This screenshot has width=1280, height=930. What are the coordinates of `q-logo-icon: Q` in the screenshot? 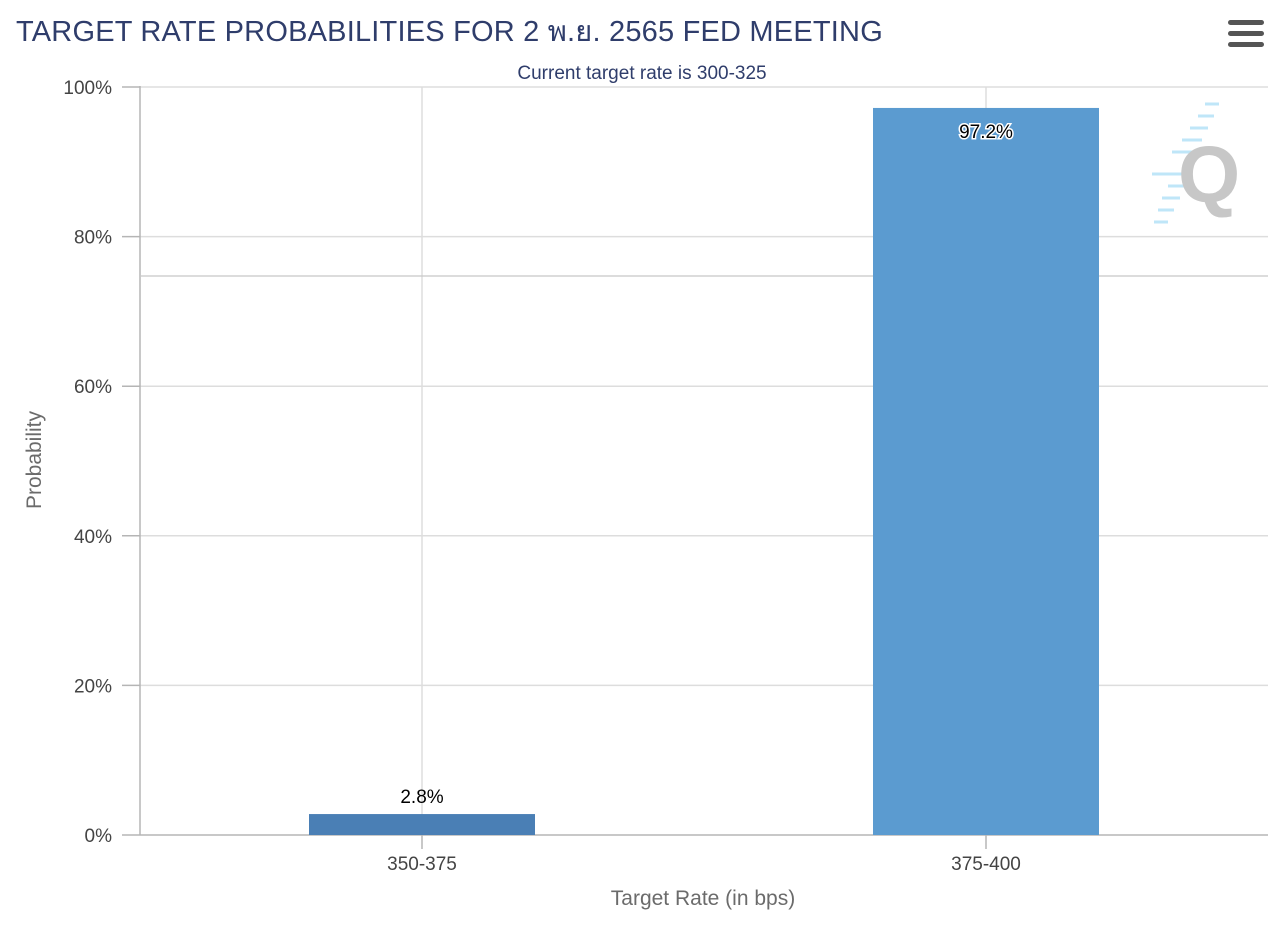 It's located at (1196, 163).